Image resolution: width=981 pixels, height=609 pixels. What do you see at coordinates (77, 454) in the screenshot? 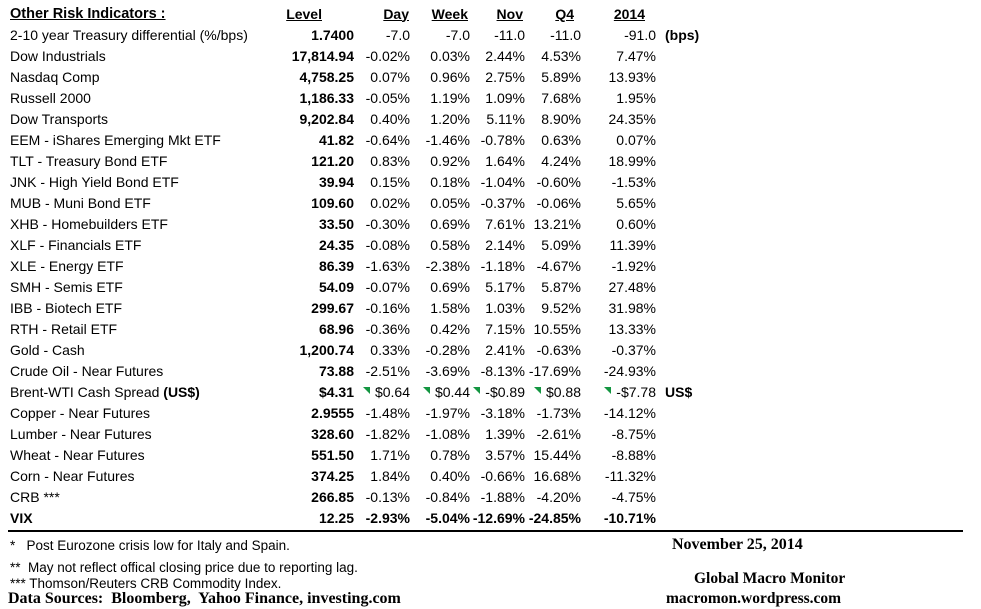
I see `row-label: Wheat - Near Futures` at bounding box center [77, 454].